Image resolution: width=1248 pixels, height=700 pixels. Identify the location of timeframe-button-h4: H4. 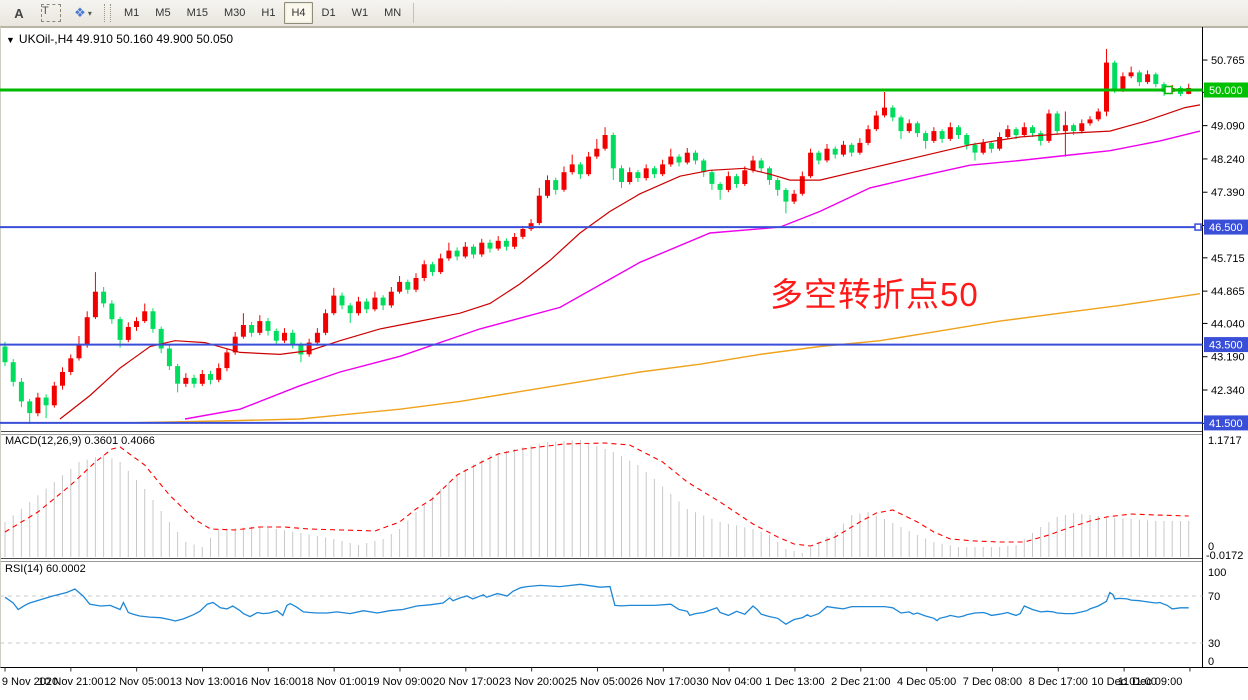
(298, 13).